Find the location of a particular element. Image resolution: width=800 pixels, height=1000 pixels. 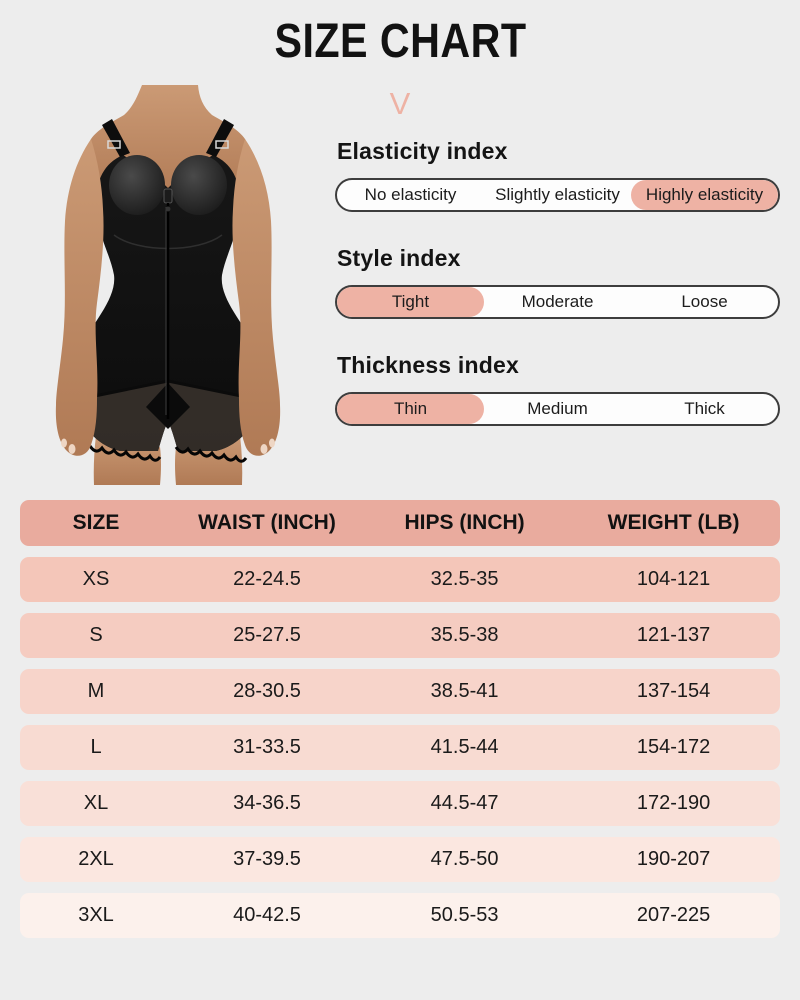

accent-v-glyph: V is located at coordinates (400, 103).